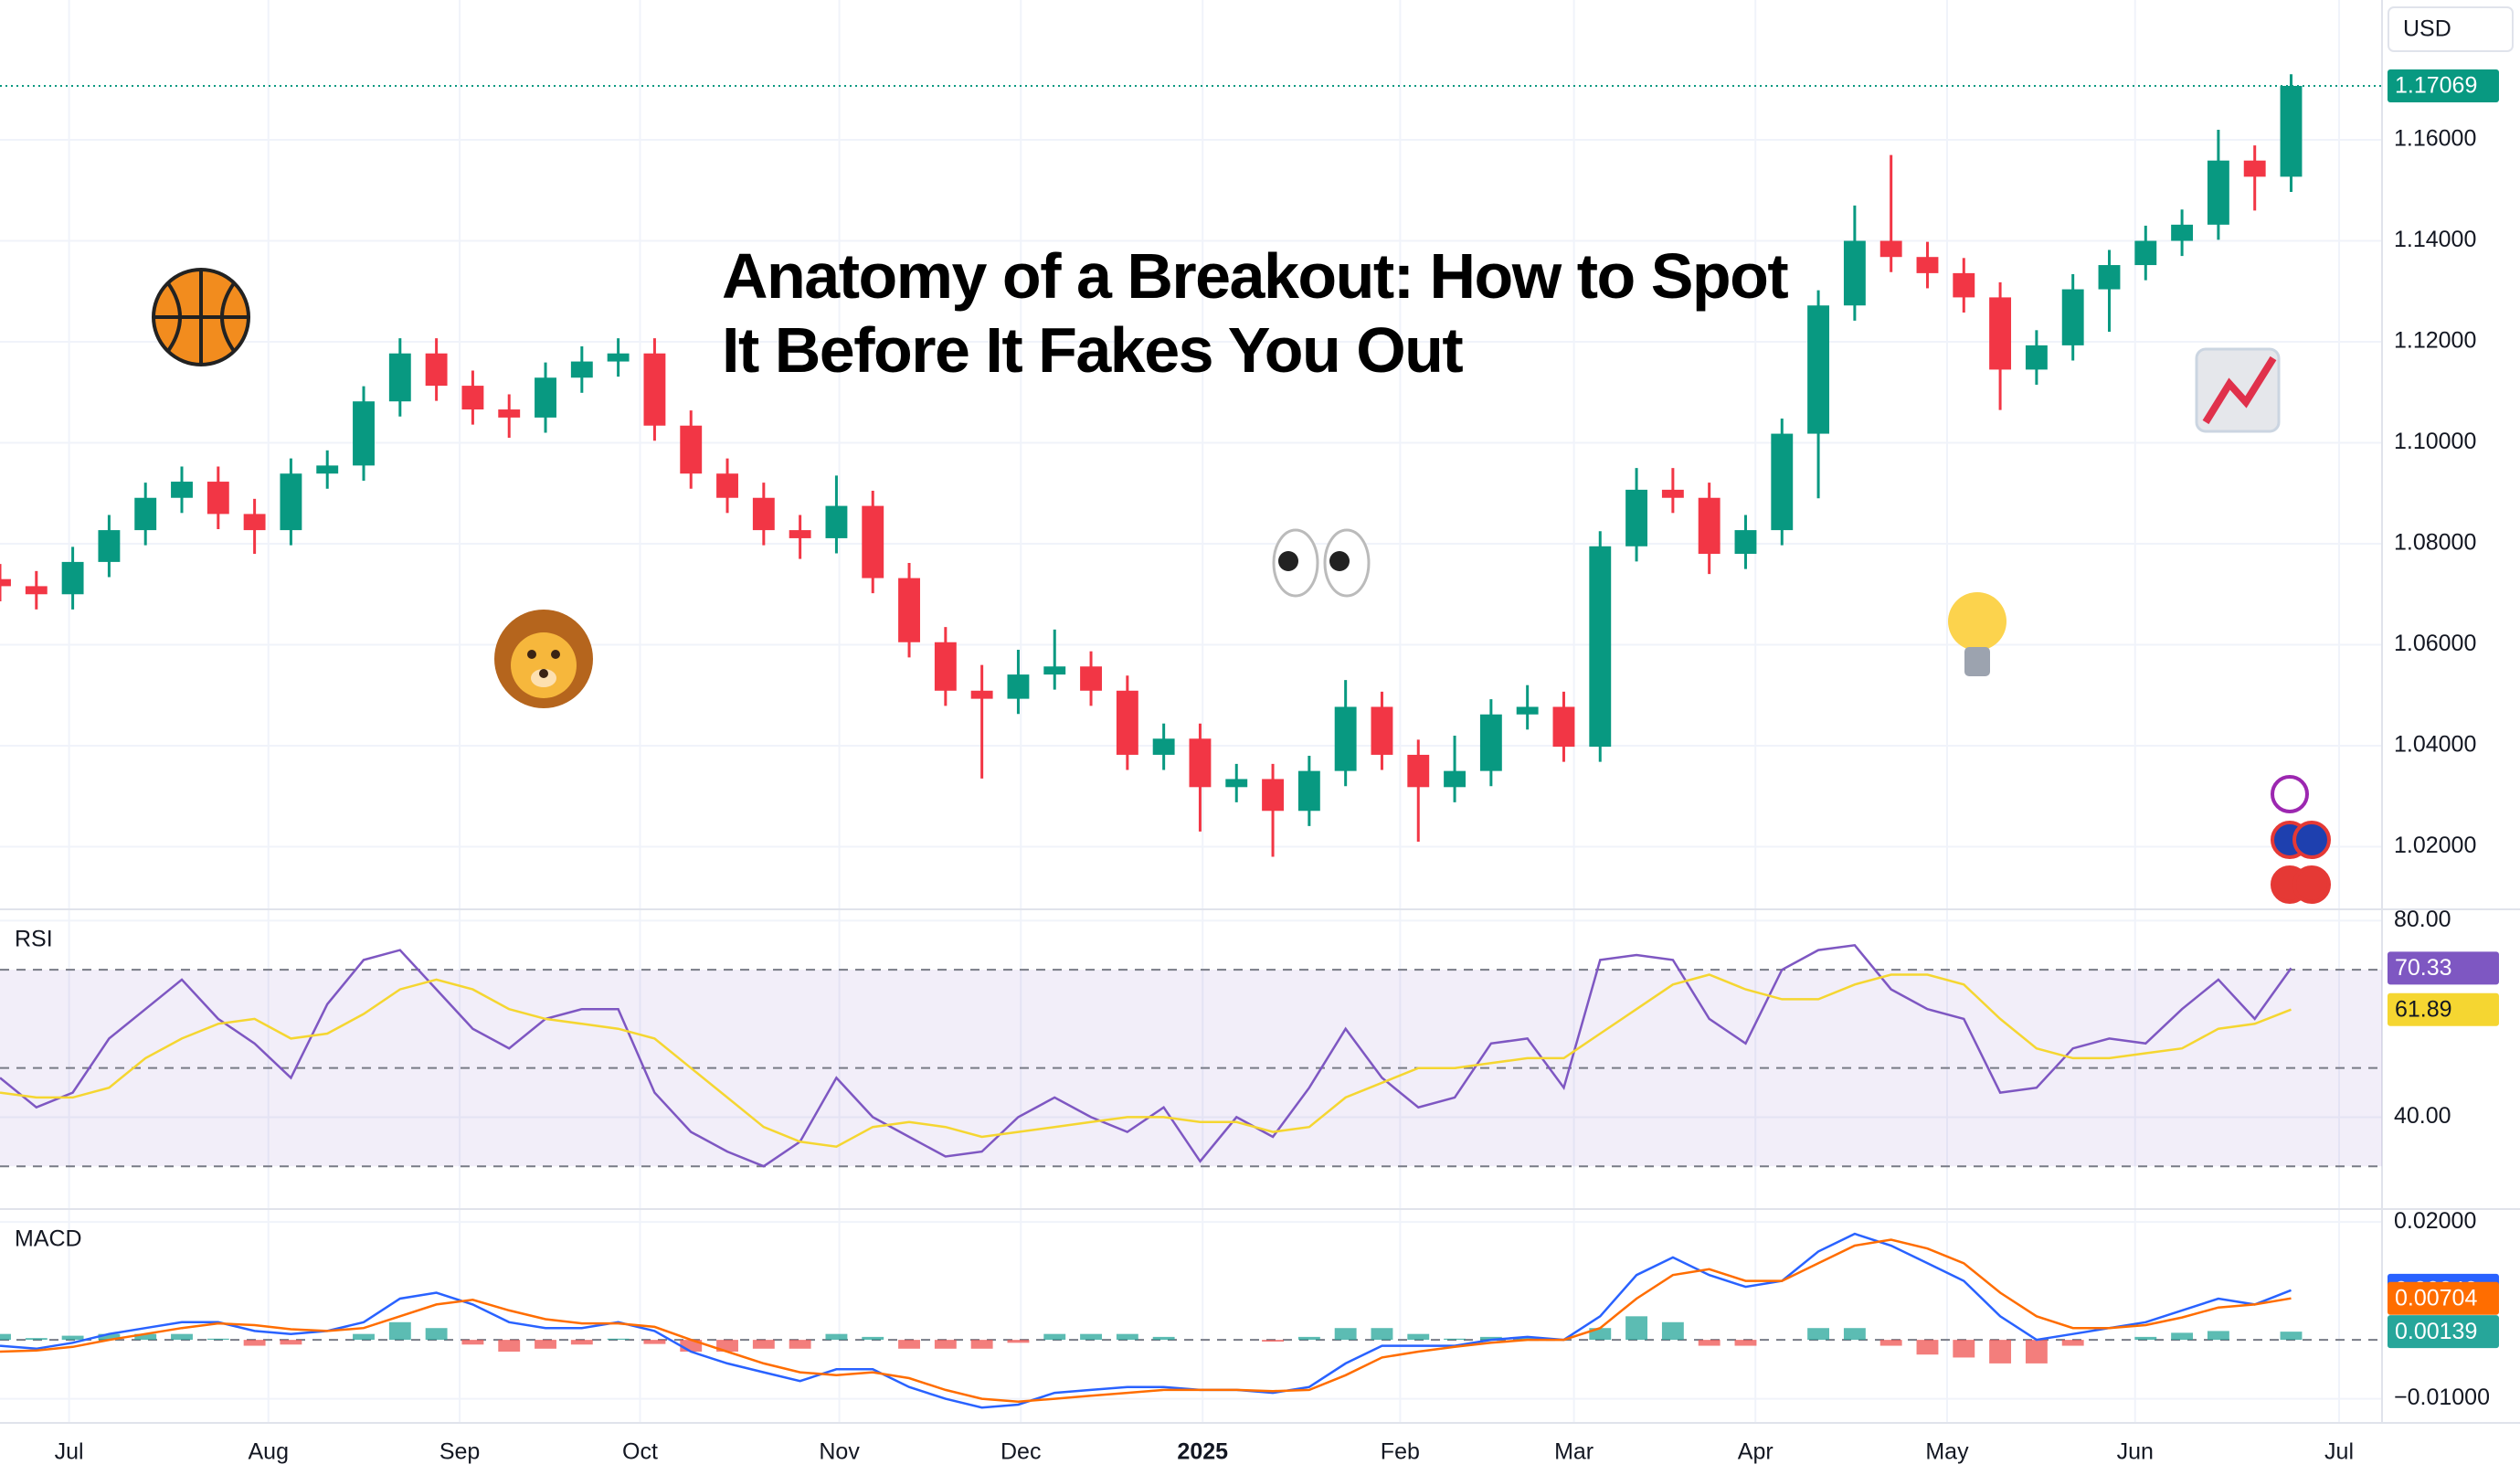 The image size is (2520, 1475). Describe the element at coordinates (2423, 1009) in the screenshot. I see `value-label: 61.89` at that location.